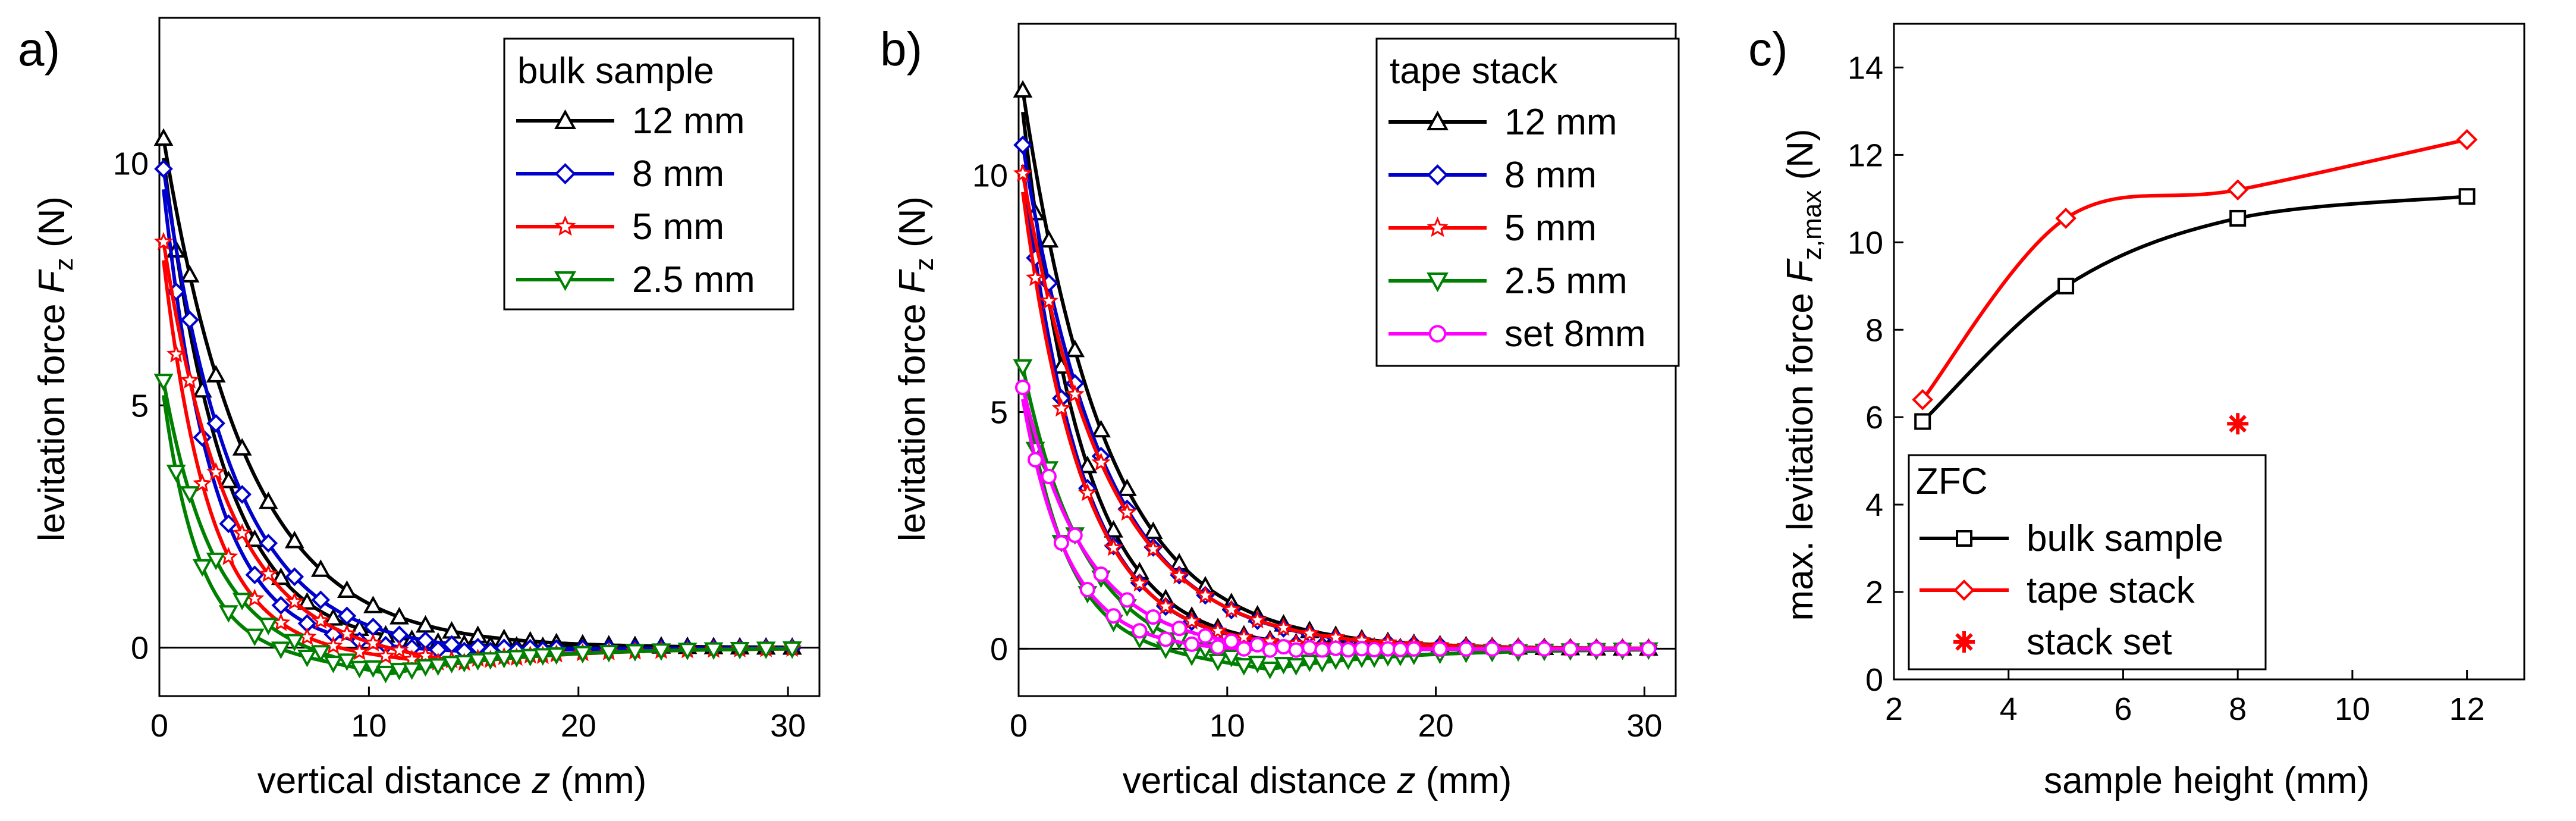 This screenshot has width=2576, height=821. What do you see at coordinates (915, 369) in the screenshot?
I see `panel-b-ylabel: levitation force Fz (N)` at bounding box center [915, 369].